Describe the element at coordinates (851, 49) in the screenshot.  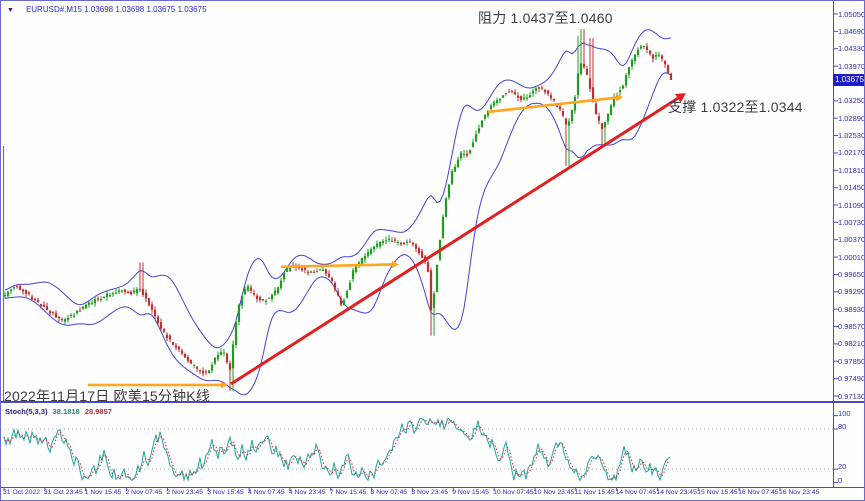
I see `price-tick-label: 1.04330` at that location.